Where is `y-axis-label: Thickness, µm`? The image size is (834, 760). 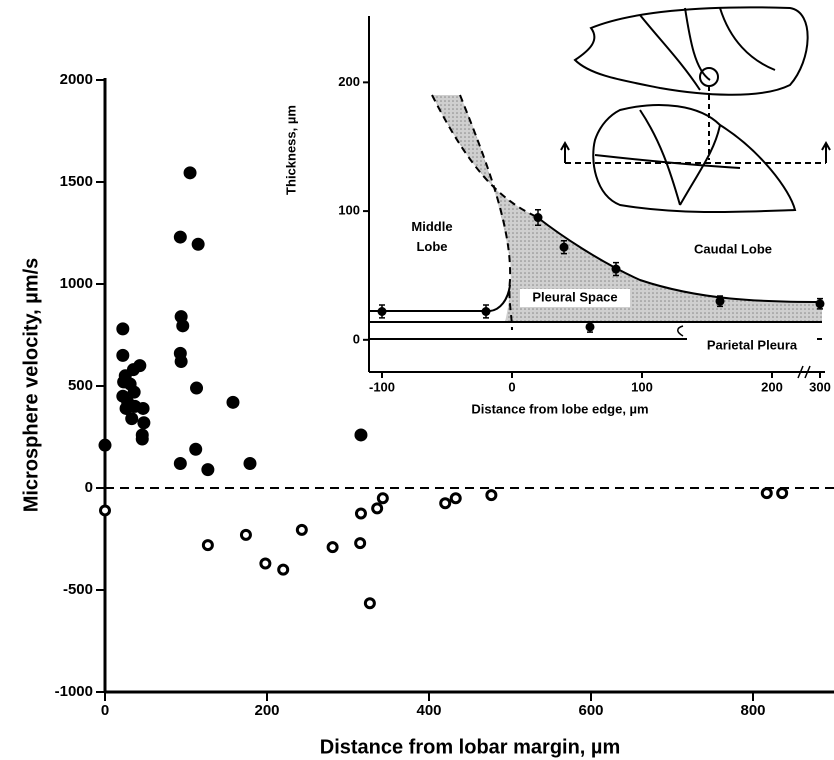
y-axis-label: Thickness, µm is located at coordinates (290, 150).